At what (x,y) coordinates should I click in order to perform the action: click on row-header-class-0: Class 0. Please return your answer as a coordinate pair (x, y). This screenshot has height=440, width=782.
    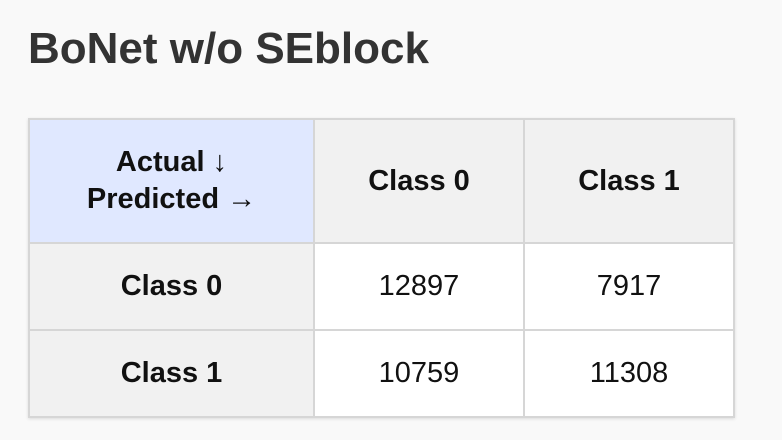
    Looking at the image, I should click on (171, 286).